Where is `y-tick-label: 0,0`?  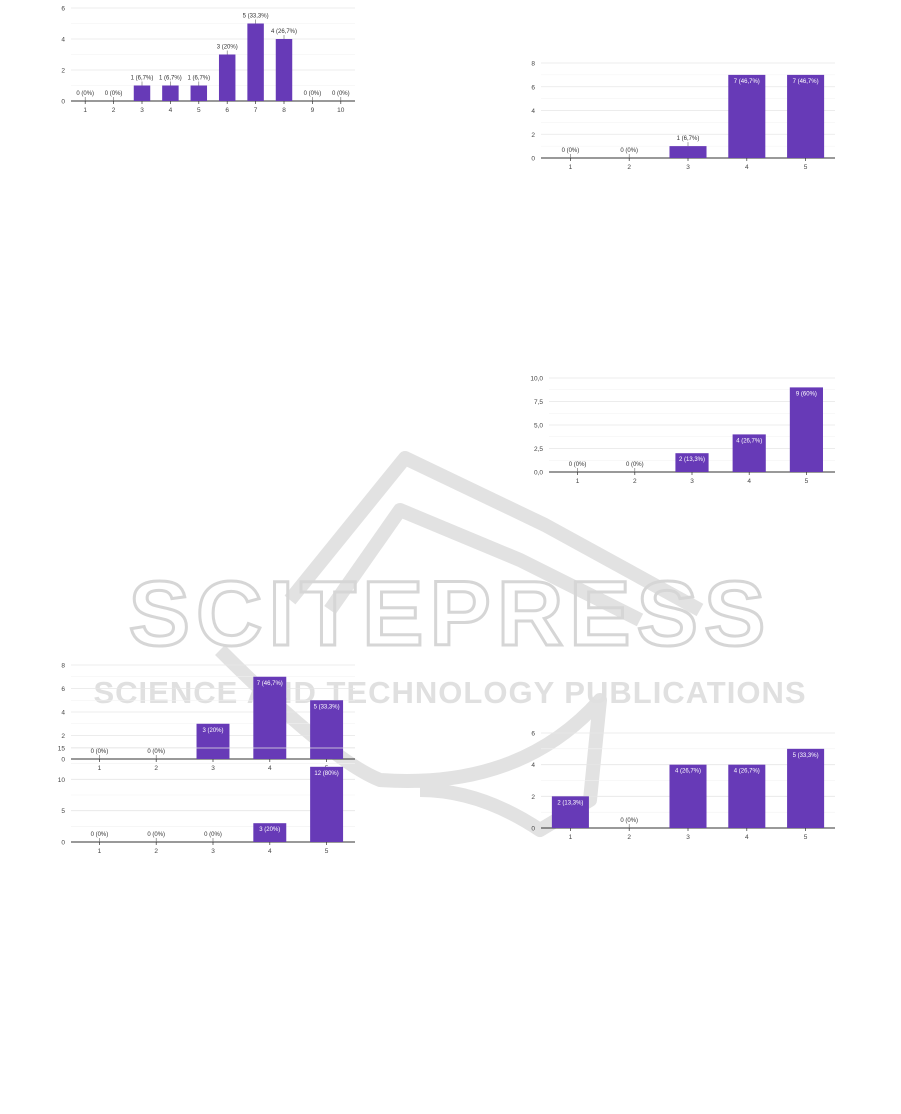 y-tick-label: 0,0 is located at coordinates (538, 473).